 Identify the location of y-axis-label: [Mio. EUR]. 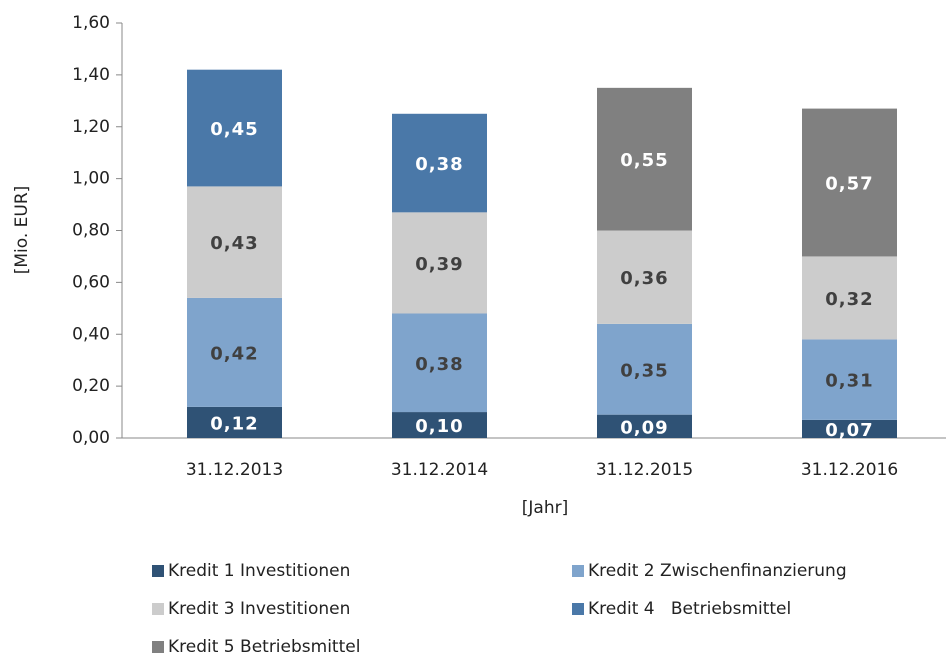
(22, 230).